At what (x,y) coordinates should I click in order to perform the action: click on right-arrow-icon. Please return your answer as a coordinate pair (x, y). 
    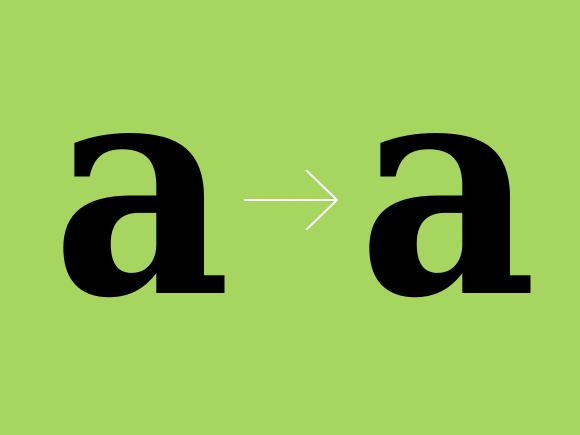
    Looking at the image, I should click on (291, 200).